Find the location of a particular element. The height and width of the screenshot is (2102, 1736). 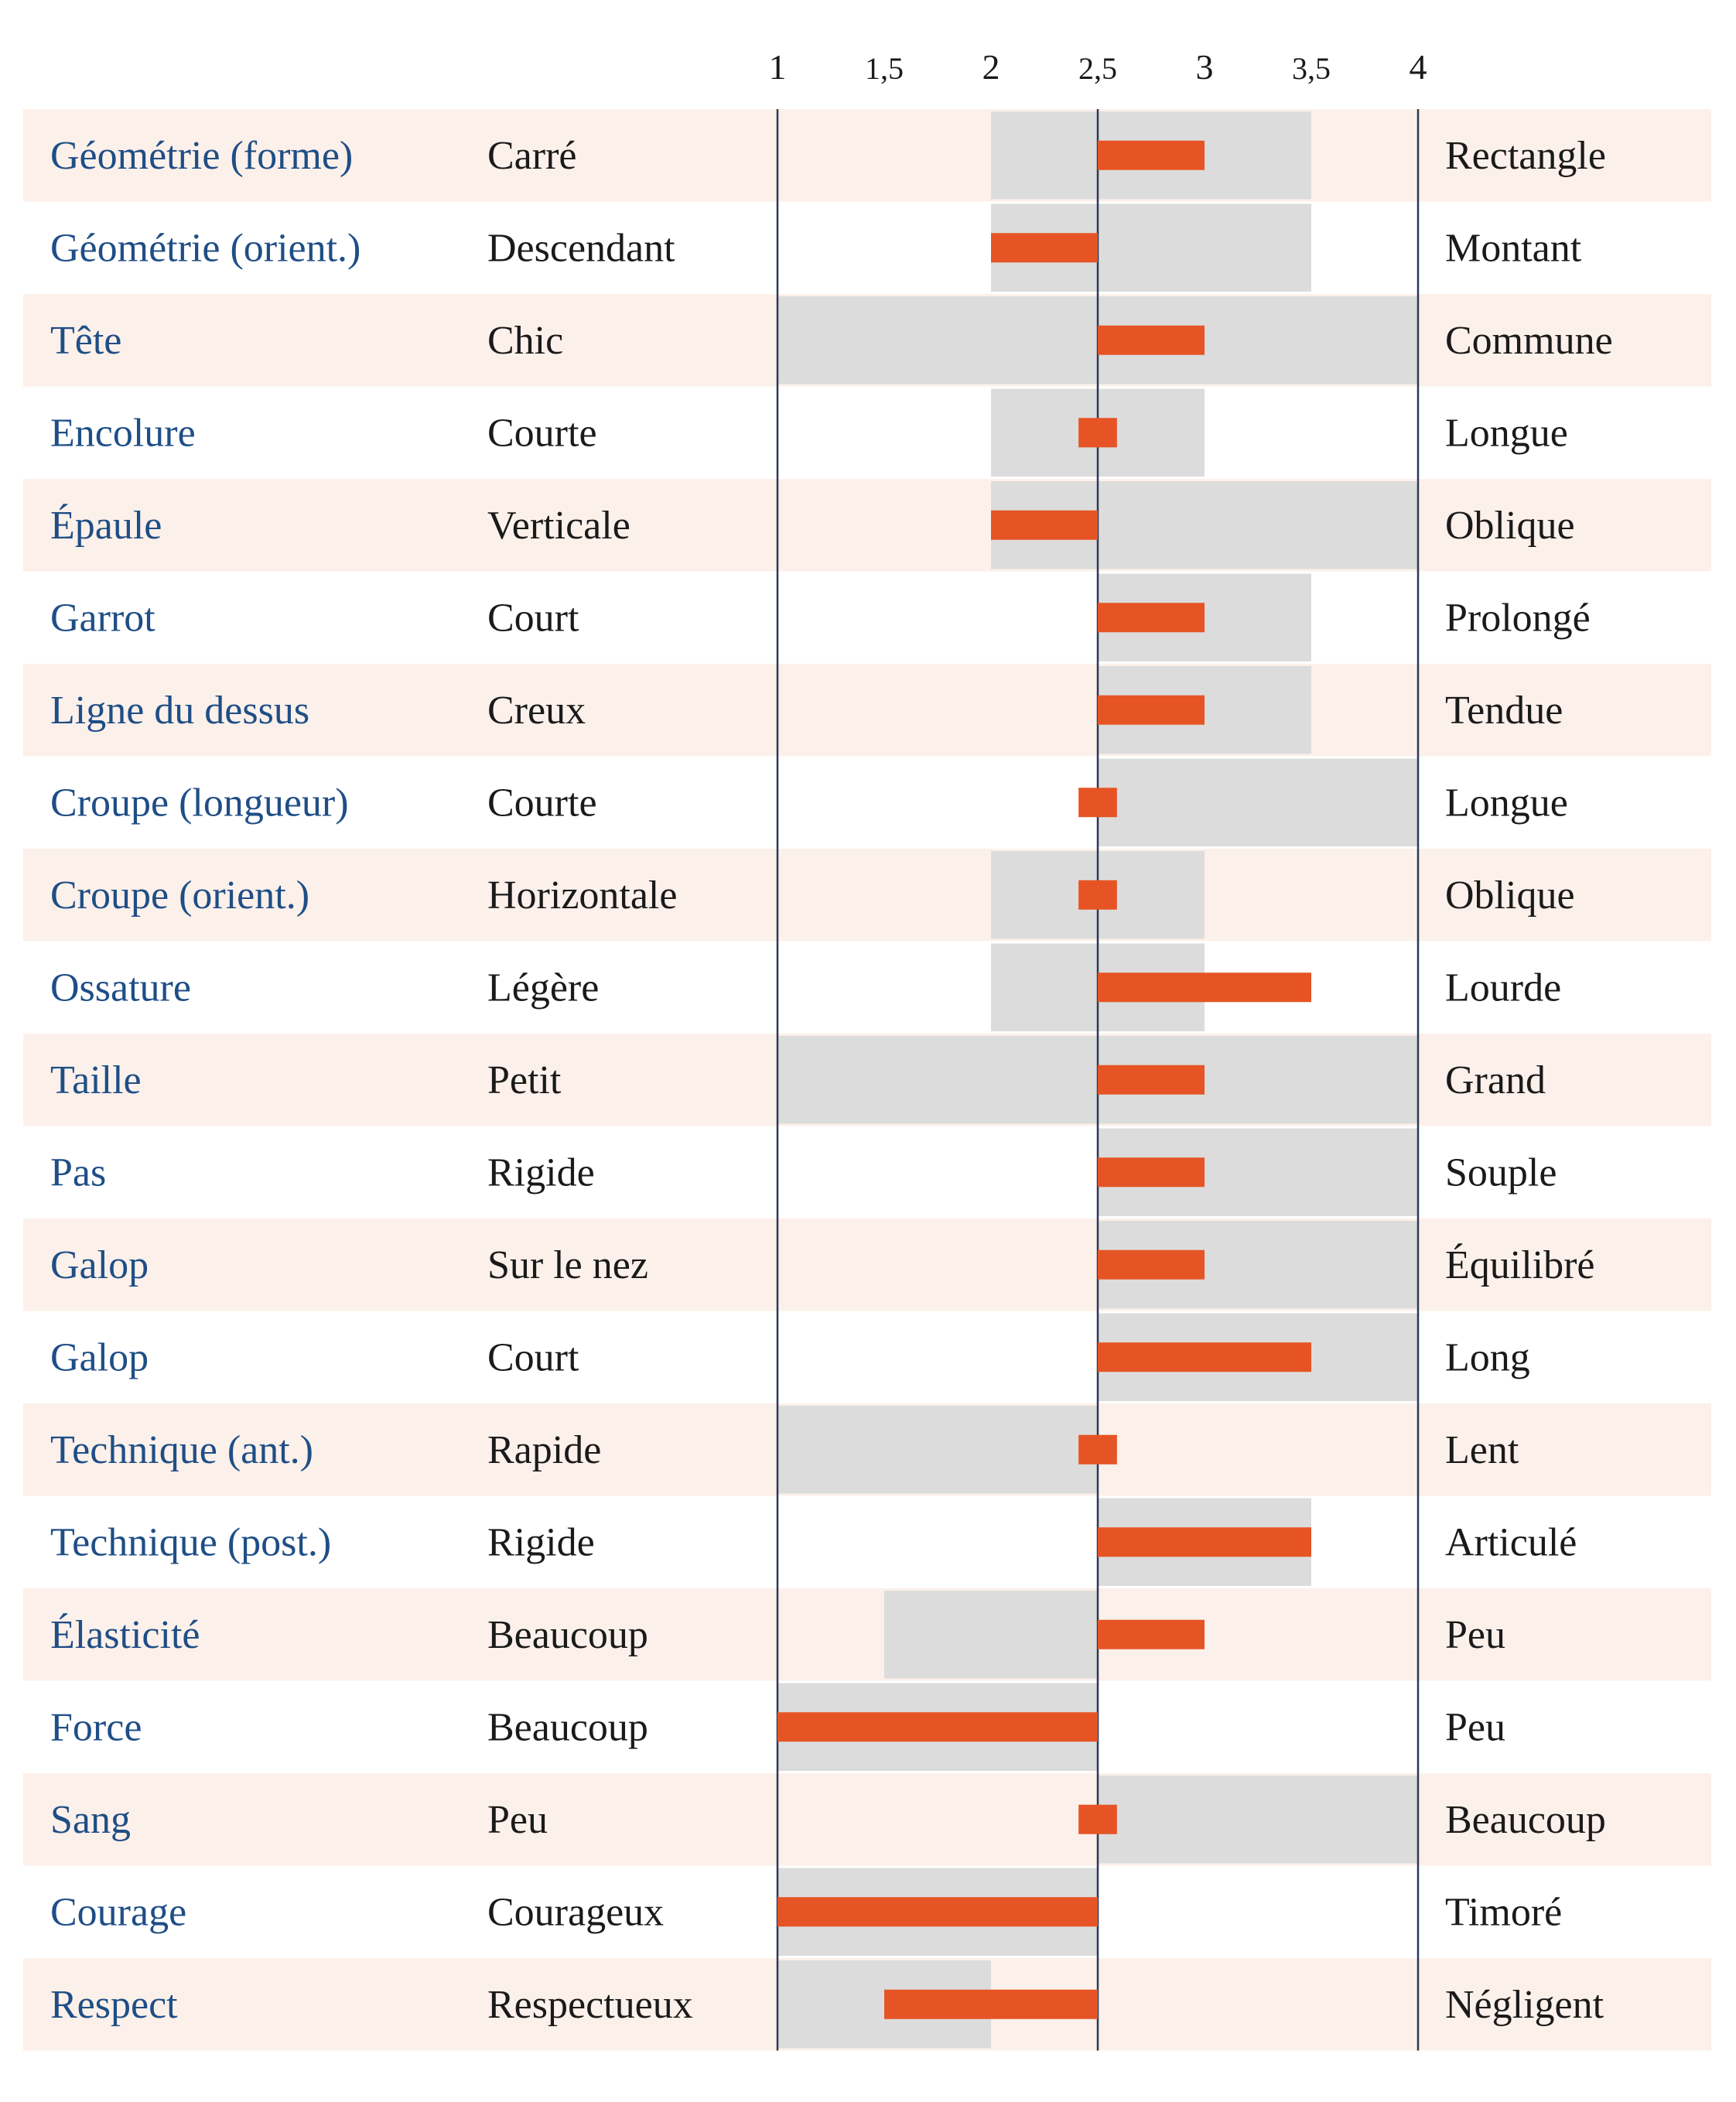

tick-label: 3,5 is located at coordinates (1311, 68).